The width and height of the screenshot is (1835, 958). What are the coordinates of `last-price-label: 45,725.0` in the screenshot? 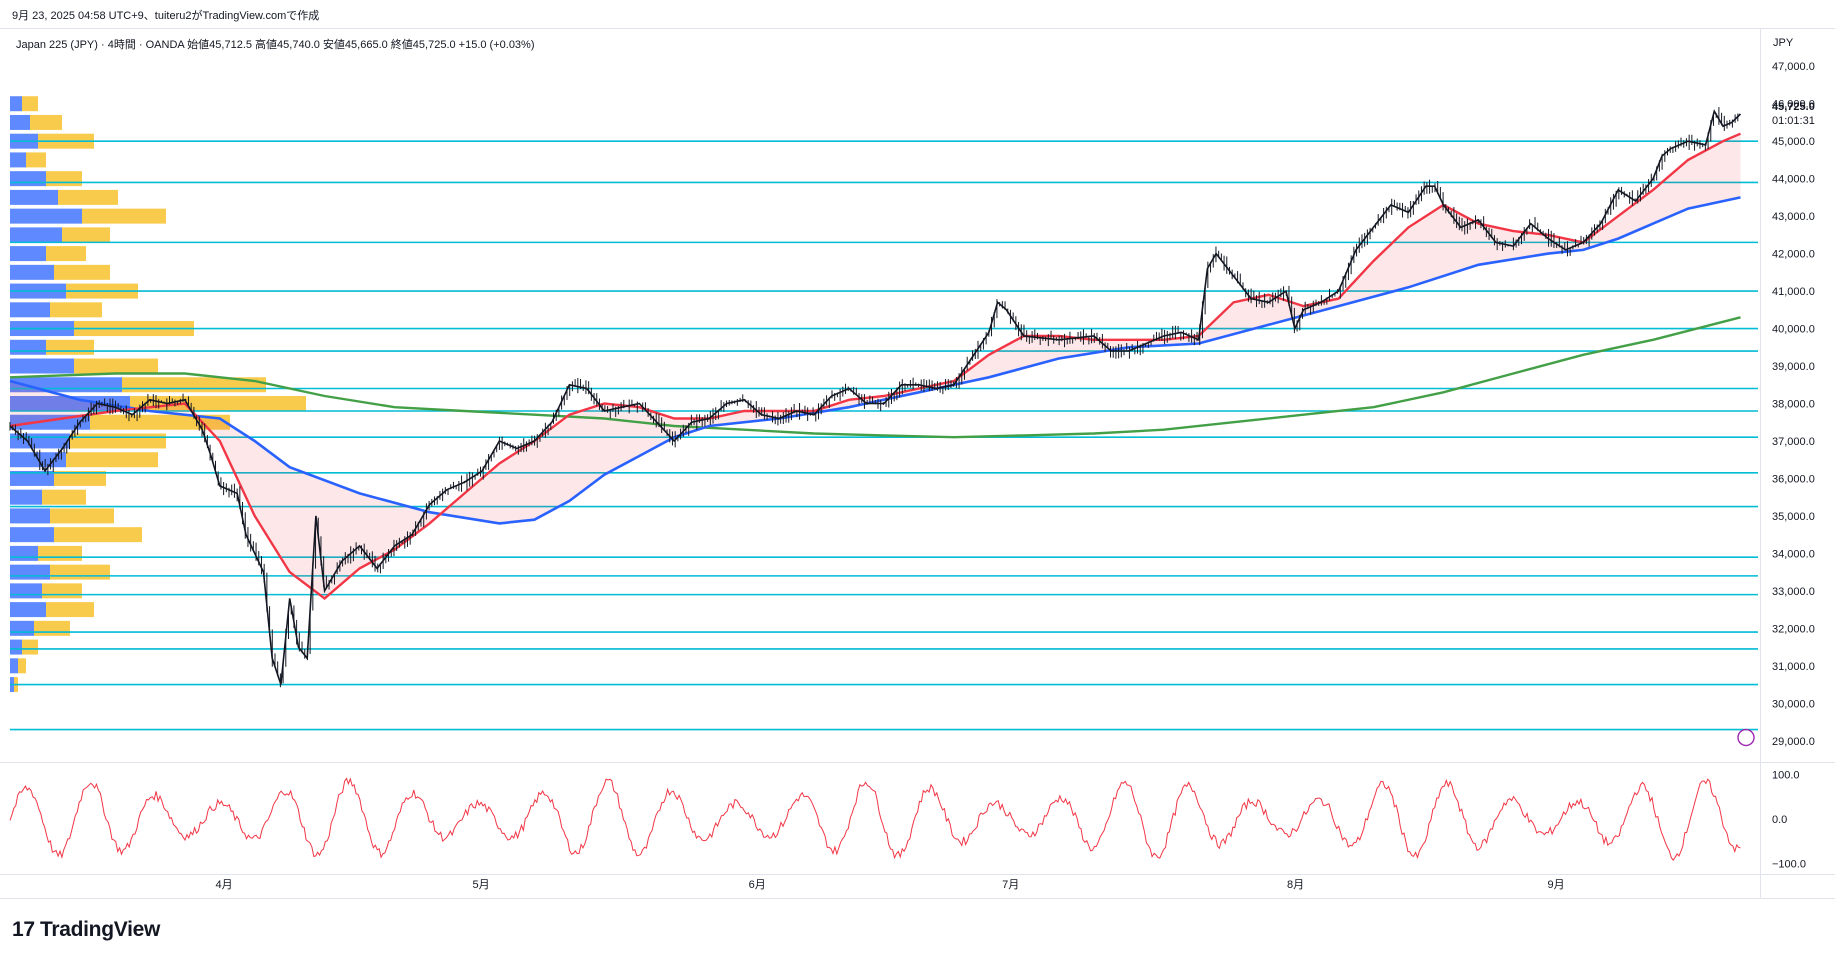 It's located at (1793, 107).